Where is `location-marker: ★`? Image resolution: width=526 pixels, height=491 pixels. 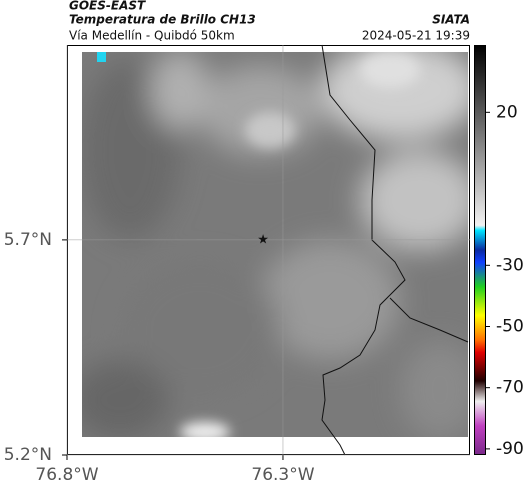
location-marker: ★ is located at coordinates (263, 239).